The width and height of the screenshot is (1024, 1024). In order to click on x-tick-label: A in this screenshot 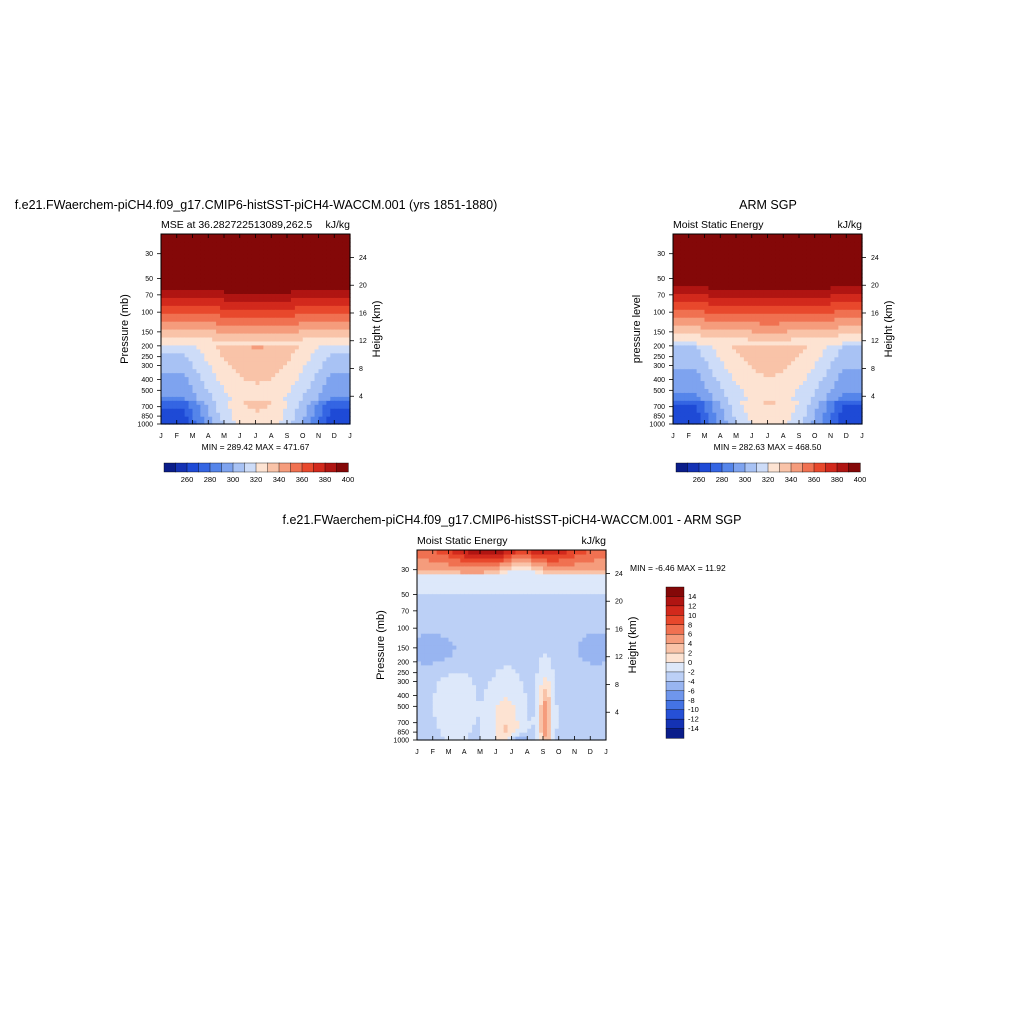, I will do `click(783, 436)`.